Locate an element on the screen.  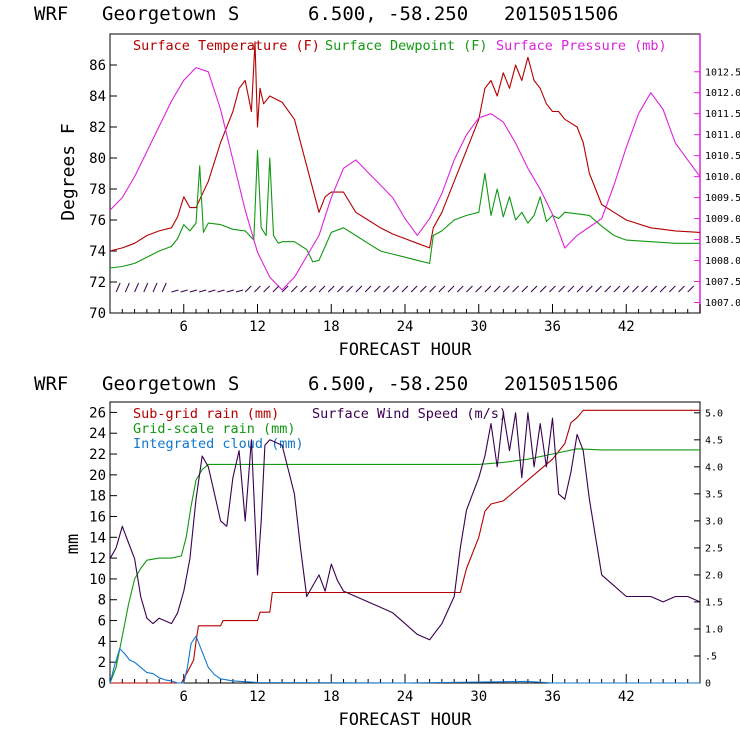
y2-tick-label: 1.5 is located at coordinates (714, 602).